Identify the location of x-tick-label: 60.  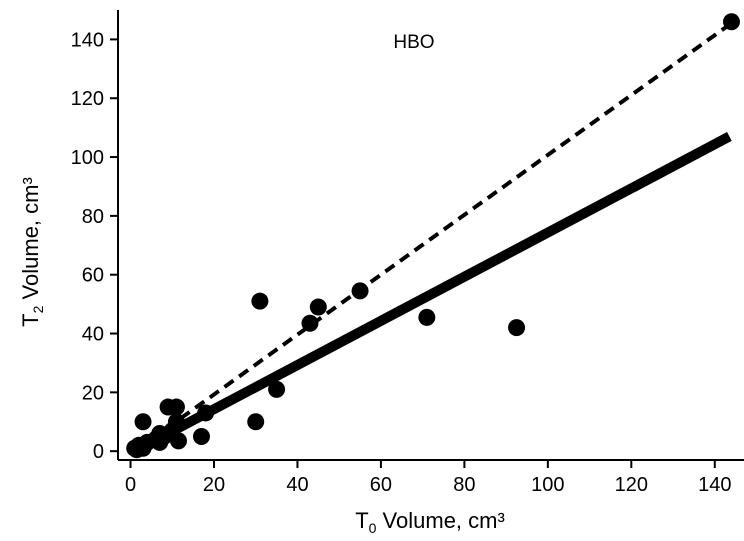
(381, 485).